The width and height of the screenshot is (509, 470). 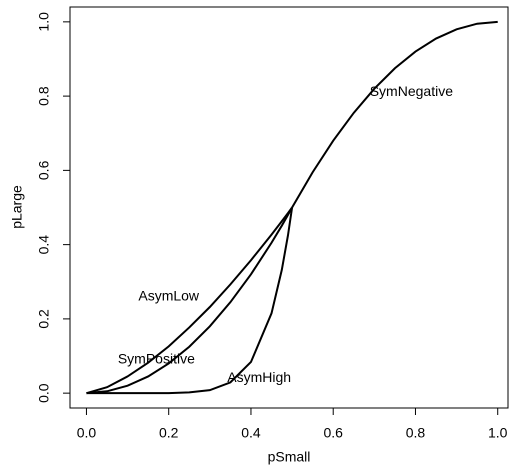 What do you see at coordinates (416, 433) in the screenshot?
I see `x-tick-label: 0.8` at bounding box center [416, 433].